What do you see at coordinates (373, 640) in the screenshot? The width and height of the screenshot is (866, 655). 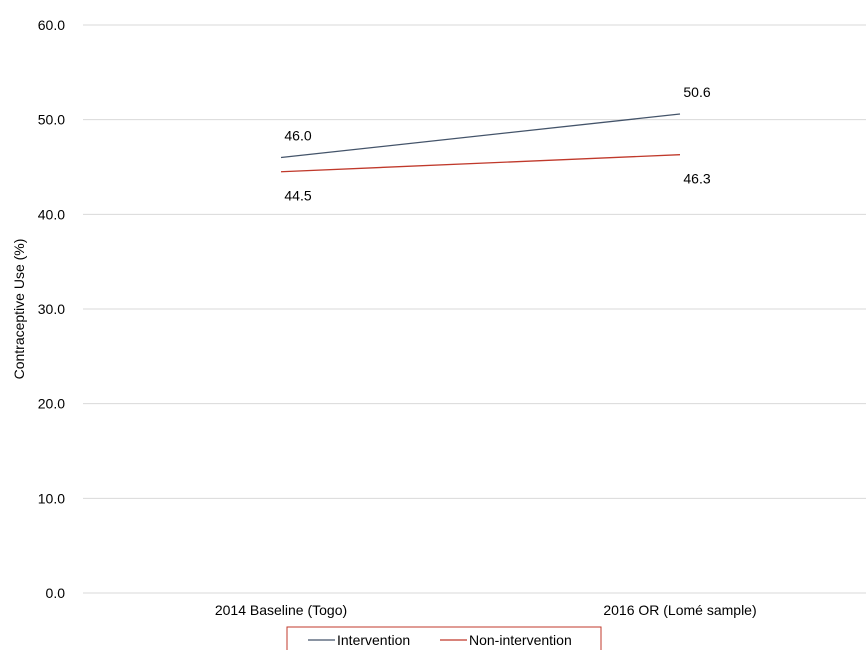 I see `legend-label: Intervention` at bounding box center [373, 640].